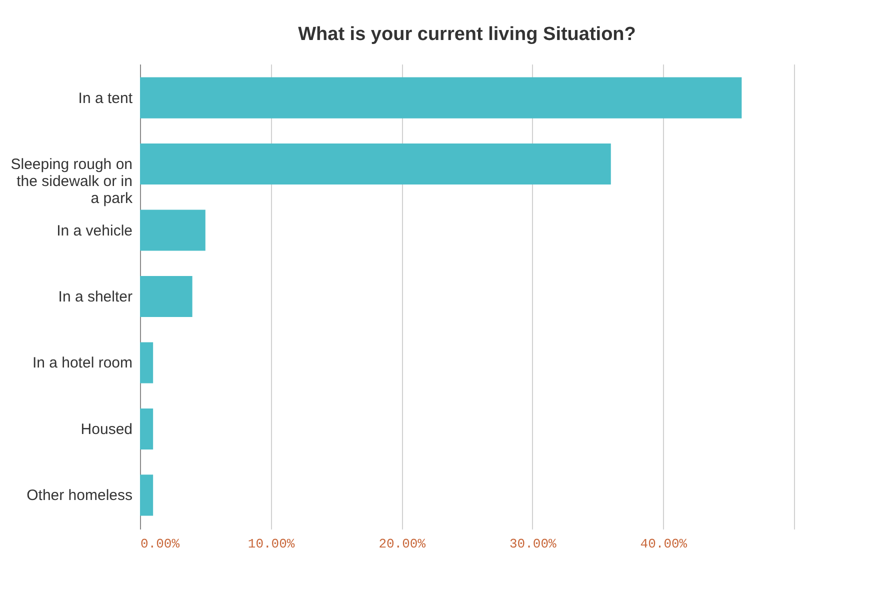  What do you see at coordinates (82, 363) in the screenshot?
I see `y-tick-label: In a hotel room` at bounding box center [82, 363].